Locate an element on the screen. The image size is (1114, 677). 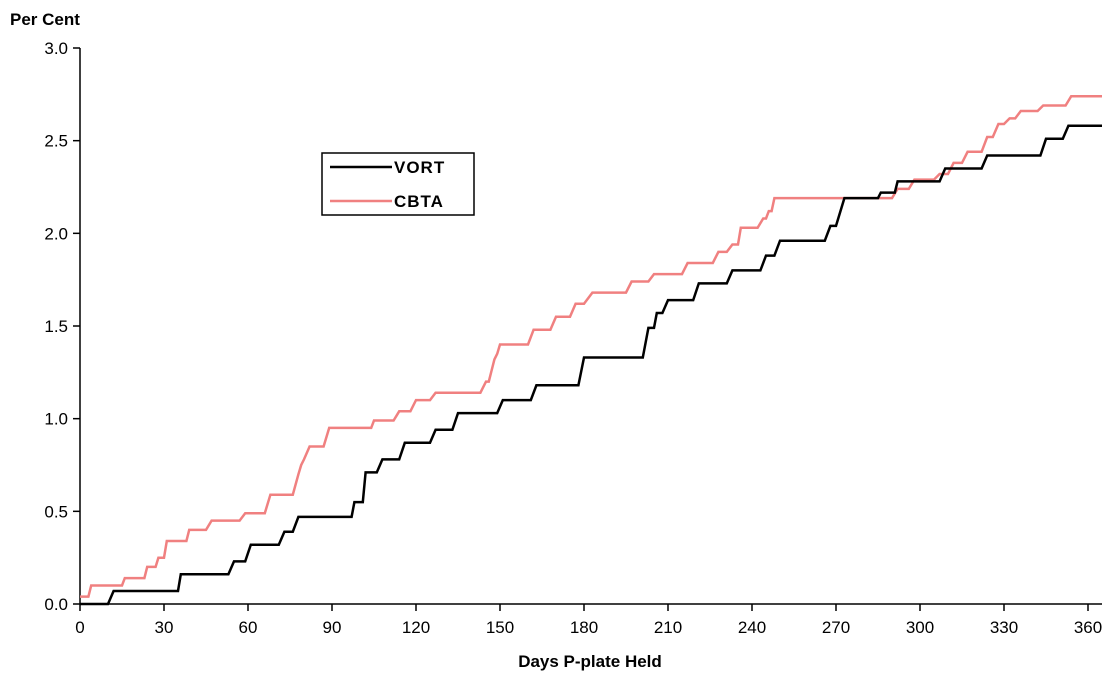
x-tick-label: 30 is located at coordinates (164, 627).